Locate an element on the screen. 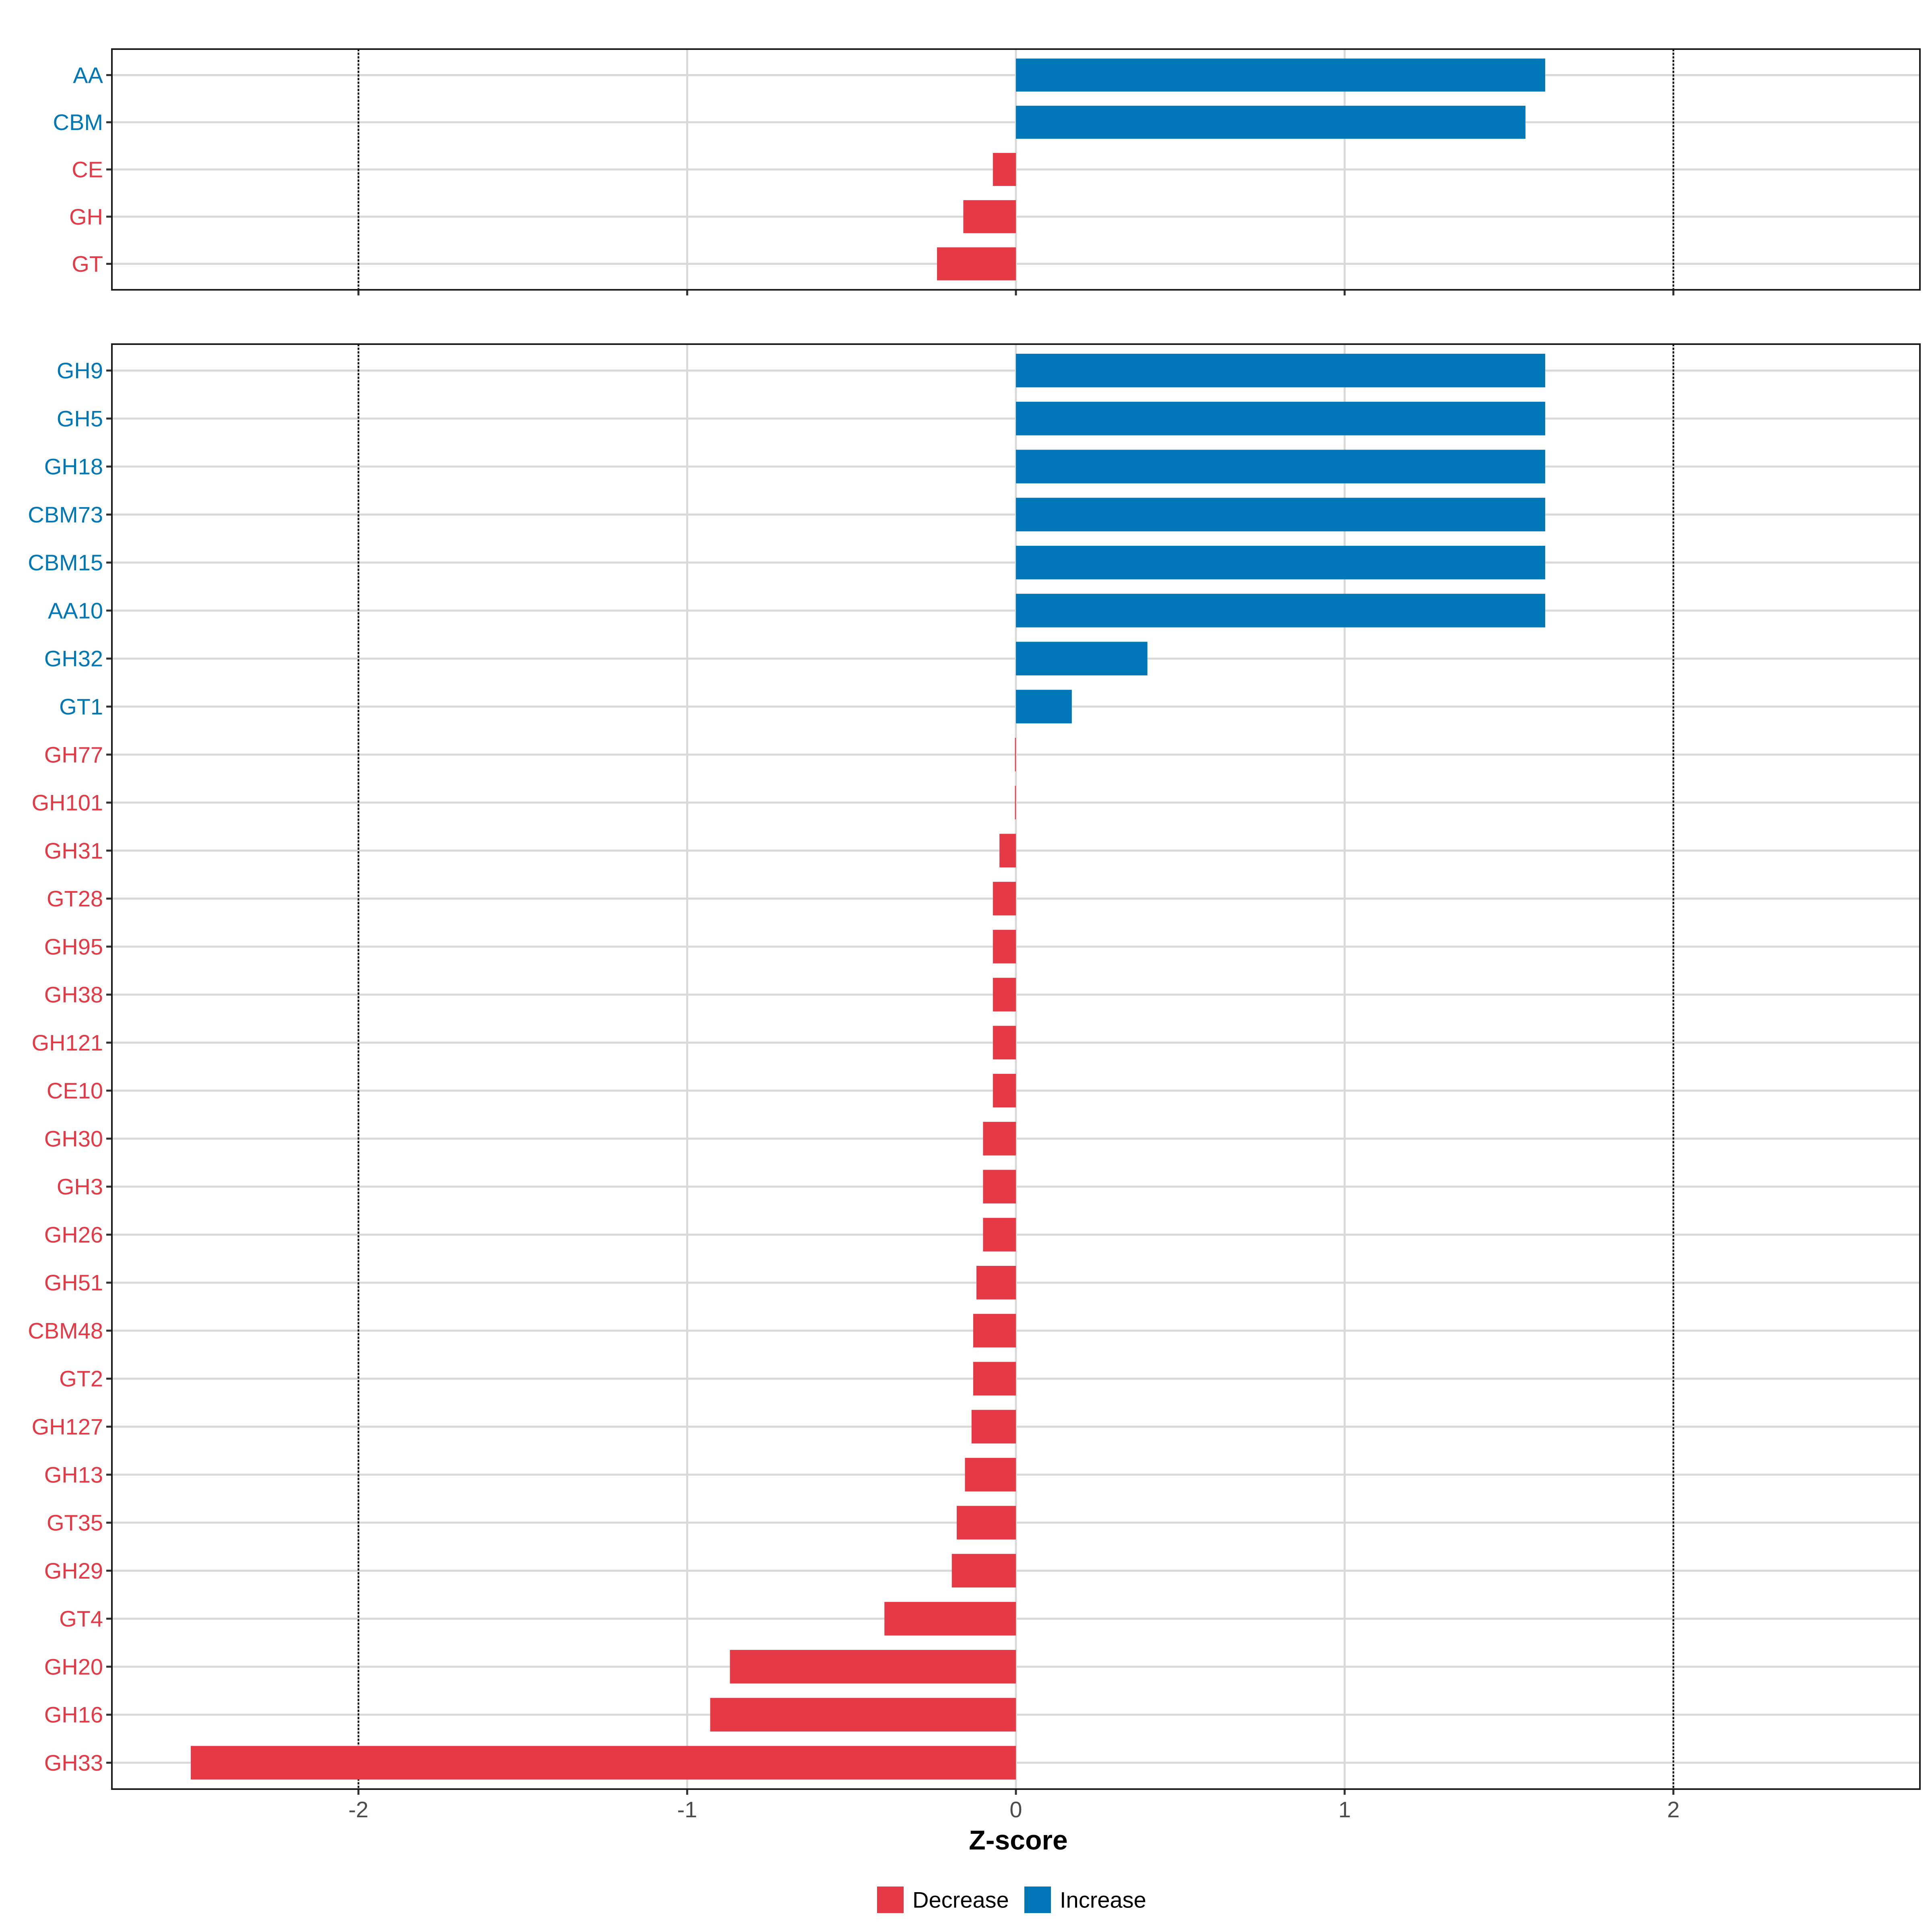 The width and height of the screenshot is (1932, 1932). category-label-gh101: GH101 is located at coordinates (67, 802).